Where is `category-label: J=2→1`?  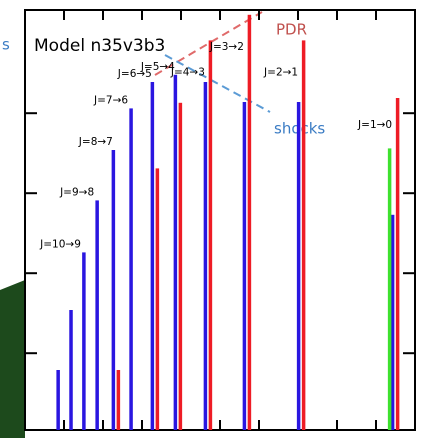
category-label: J=2→1 is located at coordinates (280, 72).